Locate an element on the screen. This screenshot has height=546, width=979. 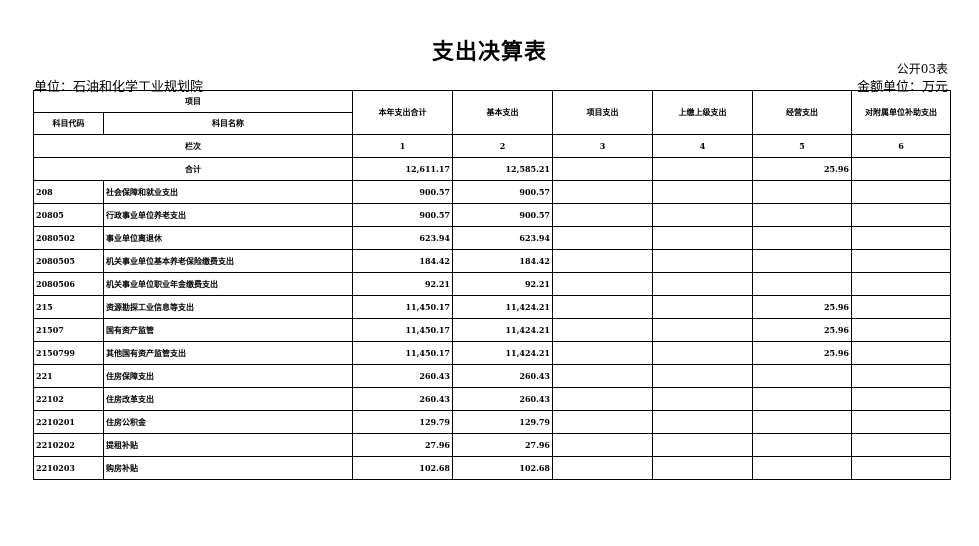
row-code: 2080502 is located at coordinates (68, 238).